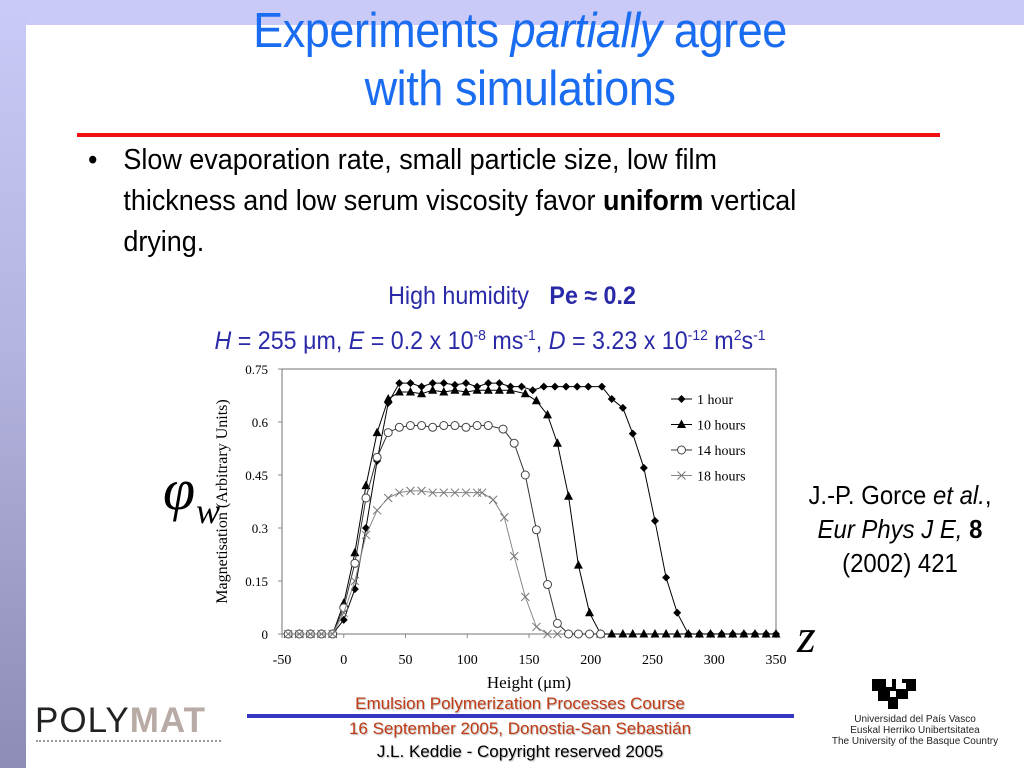  What do you see at coordinates (557, 341) in the screenshot?
I see `param-d-symbol: D` at bounding box center [557, 341].